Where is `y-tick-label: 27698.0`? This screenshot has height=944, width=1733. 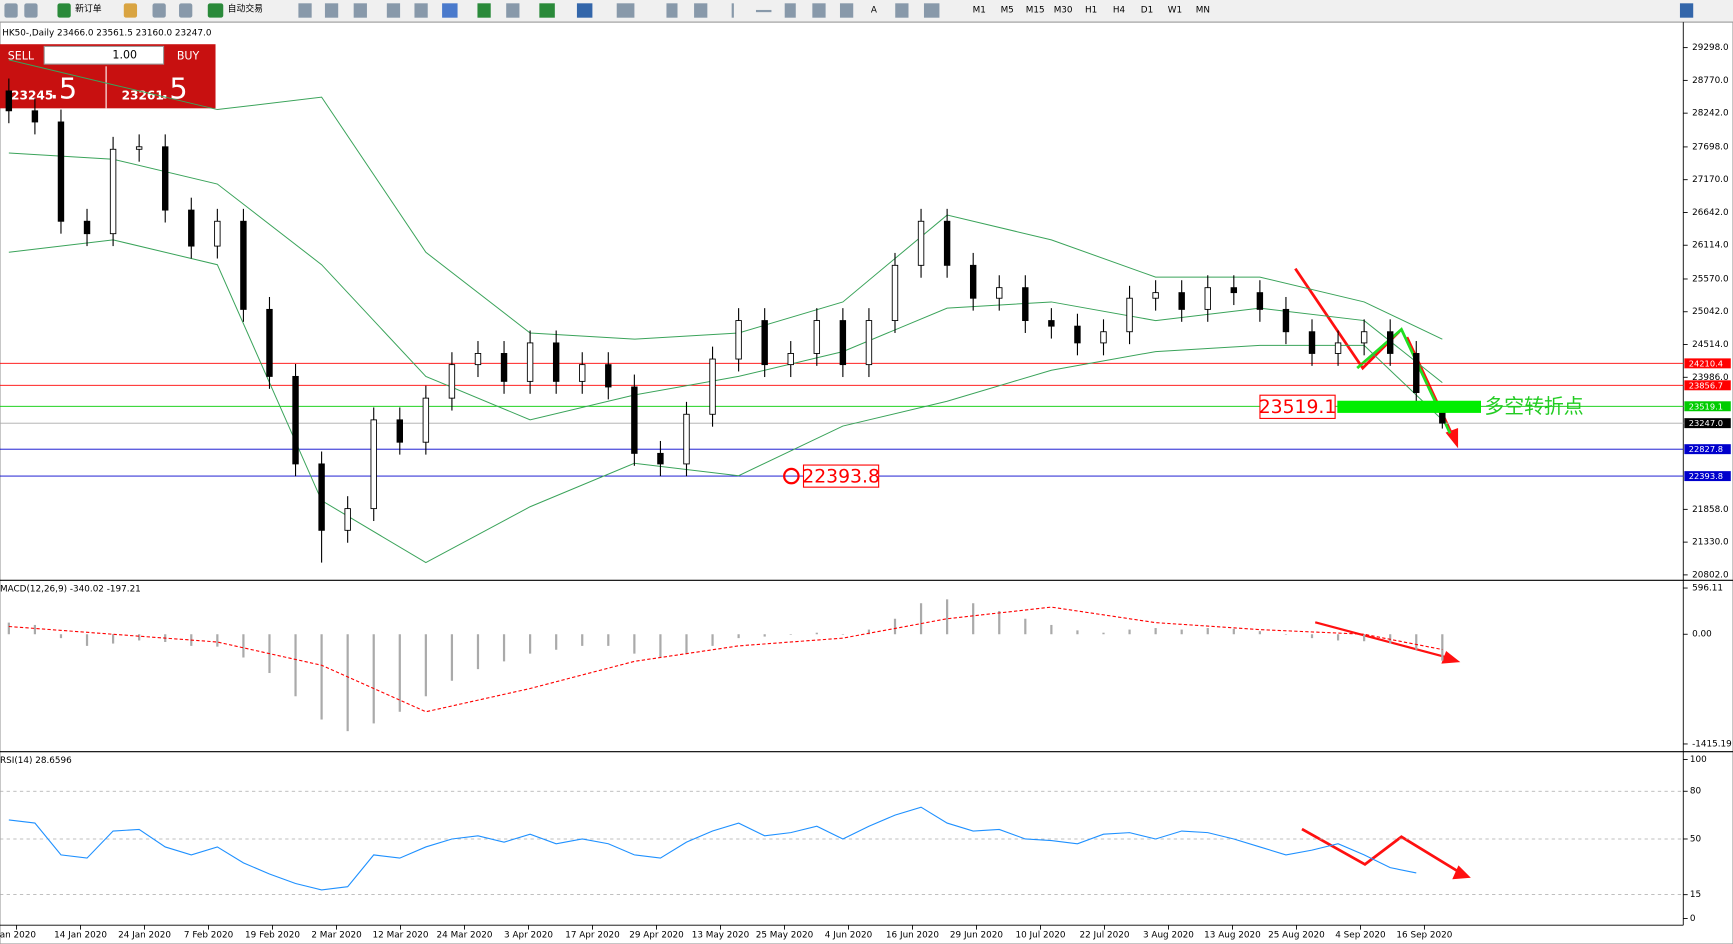
y-tick-label: 27698.0 is located at coordinates (1710, 147).